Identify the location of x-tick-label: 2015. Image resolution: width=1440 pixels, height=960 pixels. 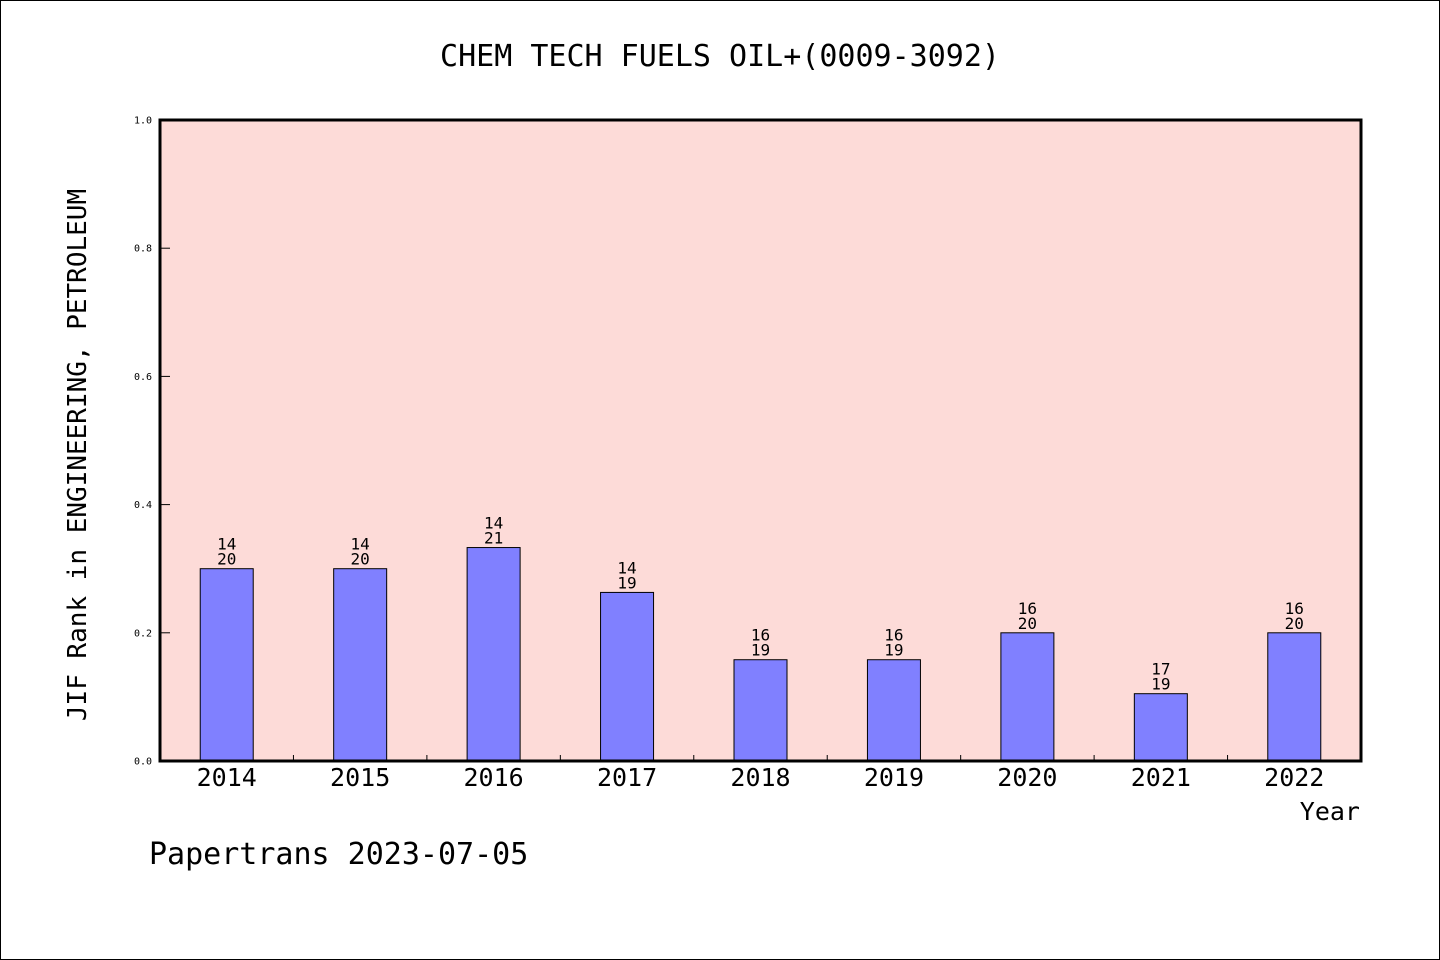
(360, 777).